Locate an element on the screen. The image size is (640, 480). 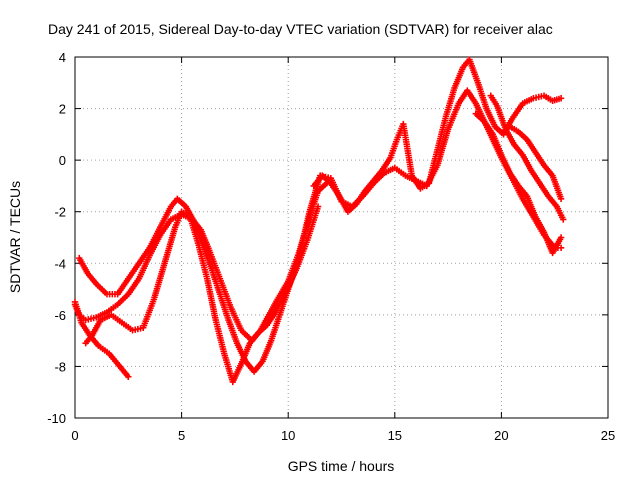
y-tick-label: -10 is located at coordinates (56, 418).